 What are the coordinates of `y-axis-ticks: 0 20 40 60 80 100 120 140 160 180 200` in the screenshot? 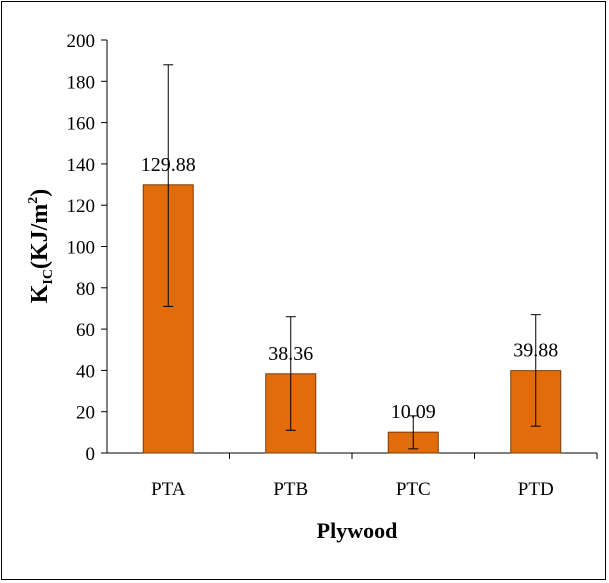 It's located at (87, 248).